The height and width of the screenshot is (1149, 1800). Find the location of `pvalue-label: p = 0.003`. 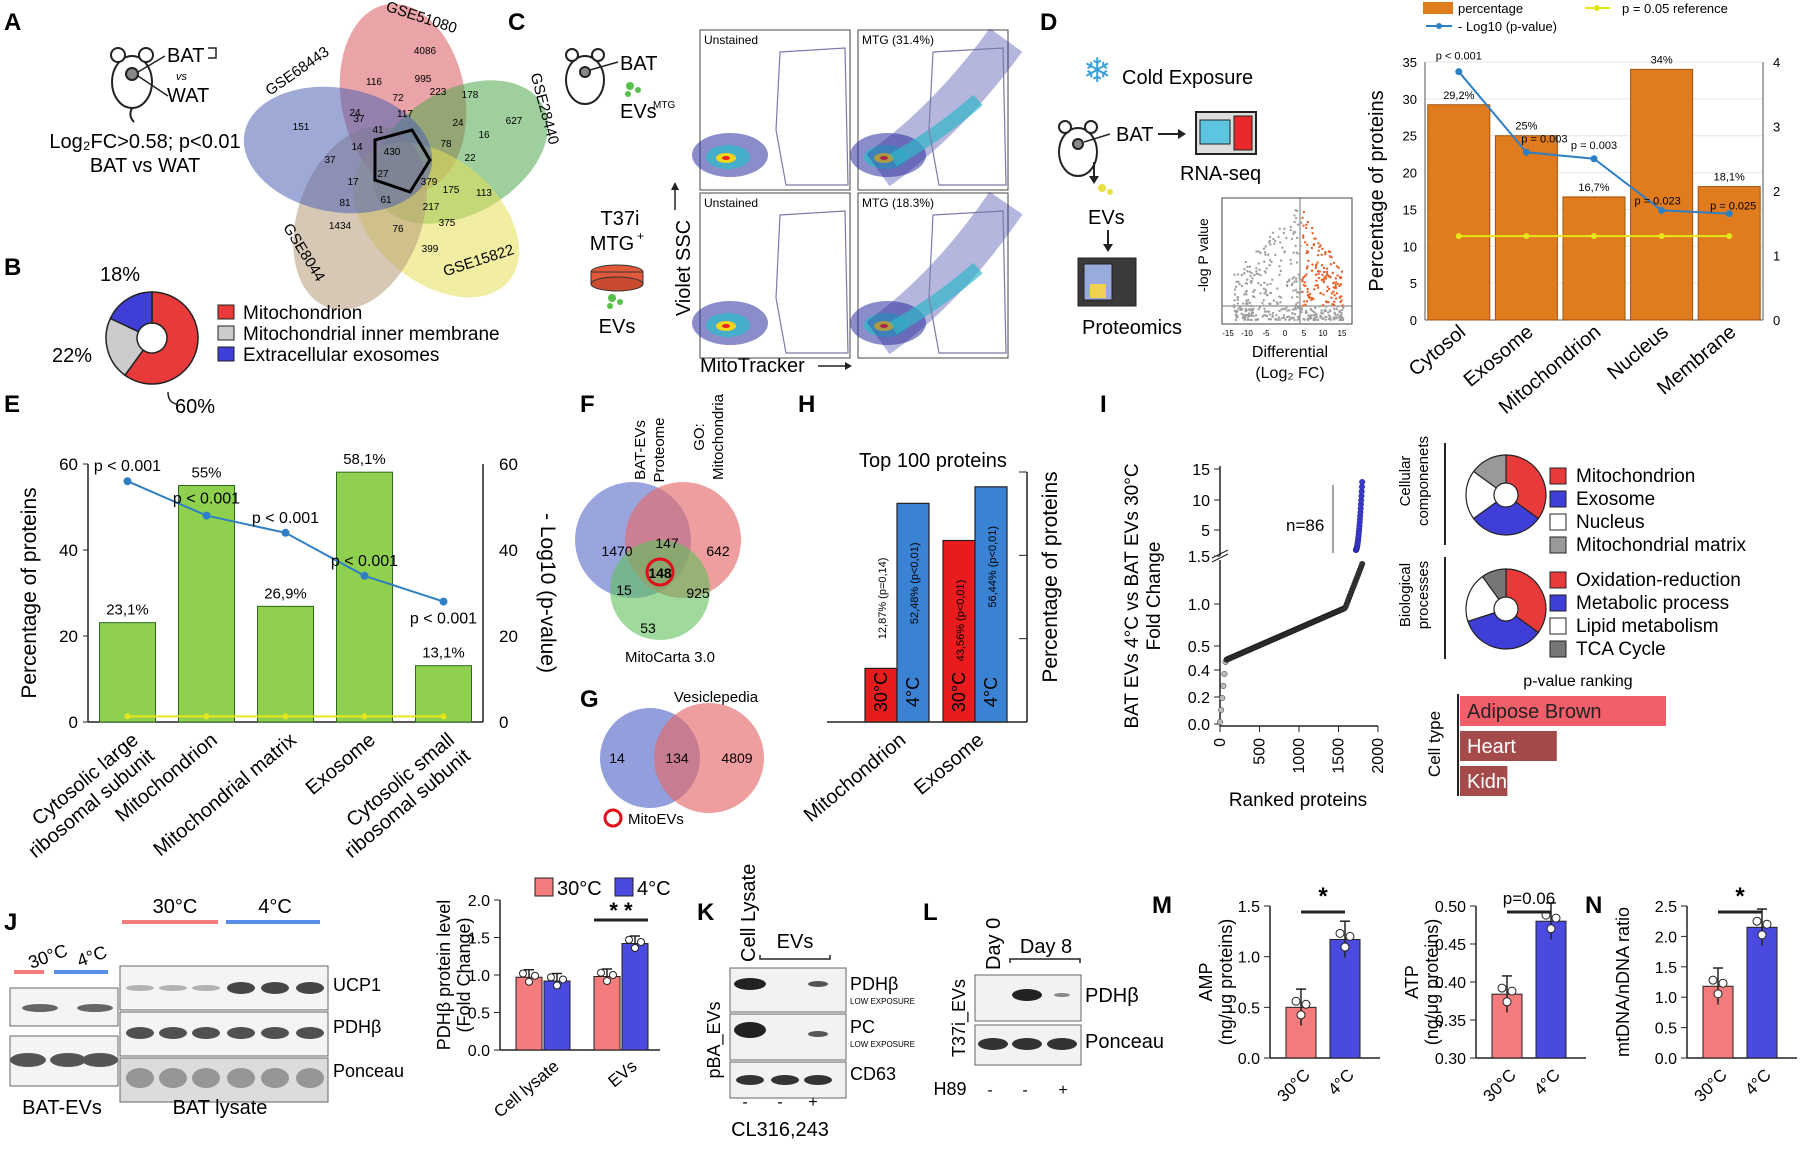

pvalue-label: p = 0.003 is located at coordinates (1594, 146).